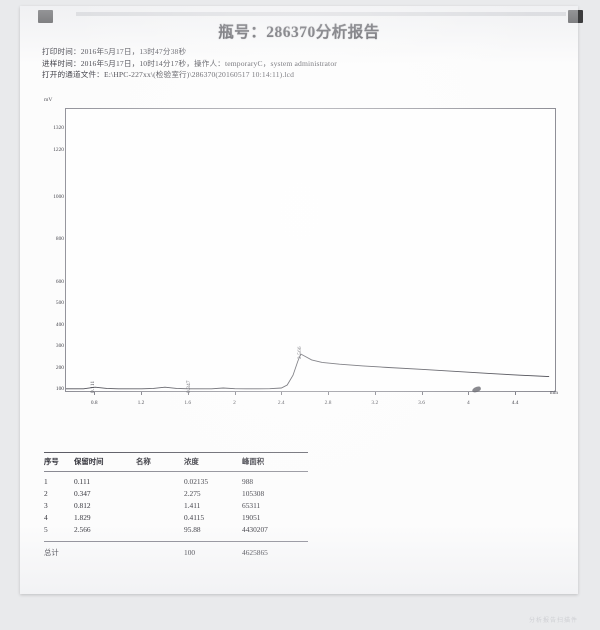  What do you see at coordinates (251, 505) in the screenshot?
I see `cell-area: 65311` at bounding box center [251, 505].